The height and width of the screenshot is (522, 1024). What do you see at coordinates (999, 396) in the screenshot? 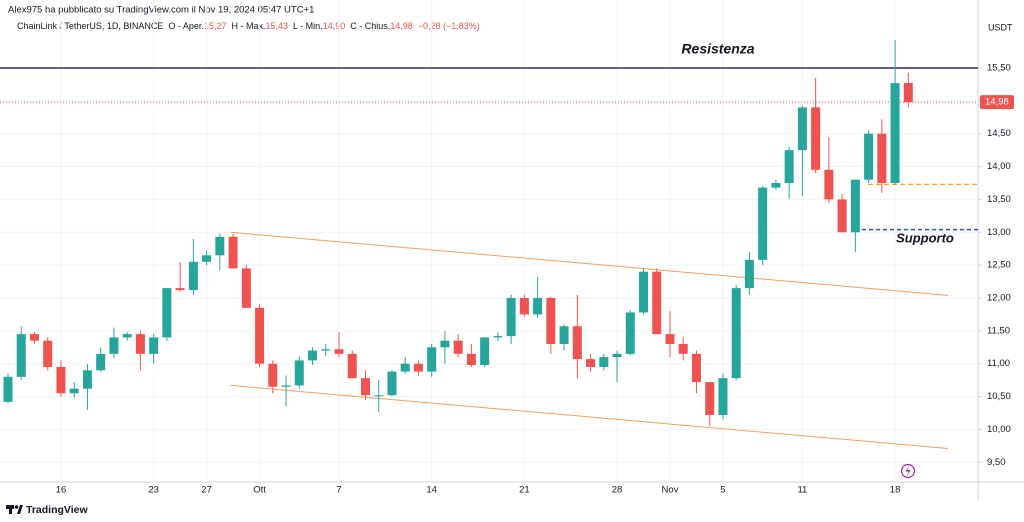
I see `y-tick-label: 10,50` at bounding box center [999, 396].